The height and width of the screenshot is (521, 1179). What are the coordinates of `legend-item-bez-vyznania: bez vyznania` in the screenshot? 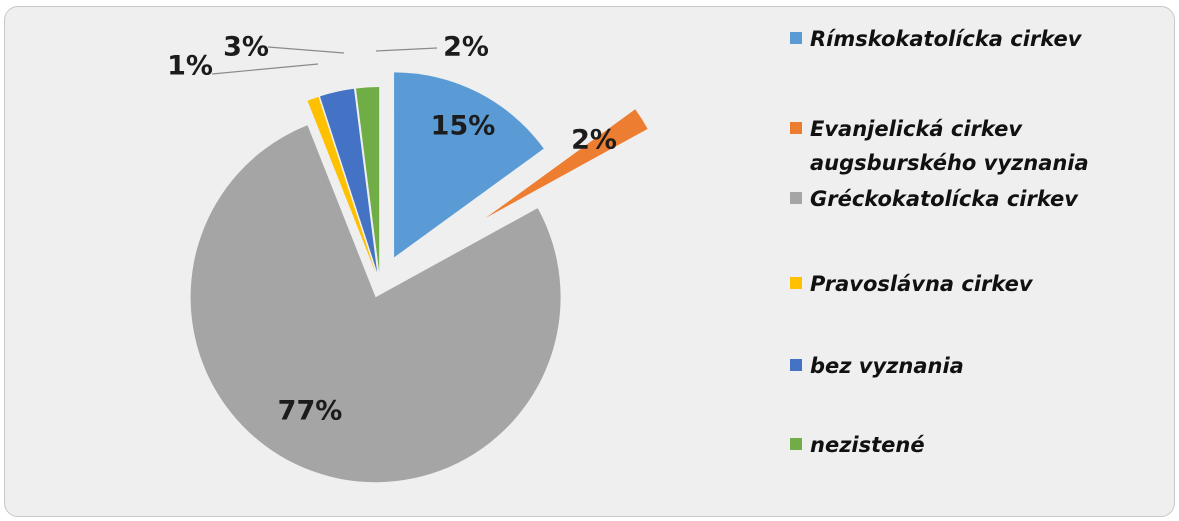 It's located at (877, 366).